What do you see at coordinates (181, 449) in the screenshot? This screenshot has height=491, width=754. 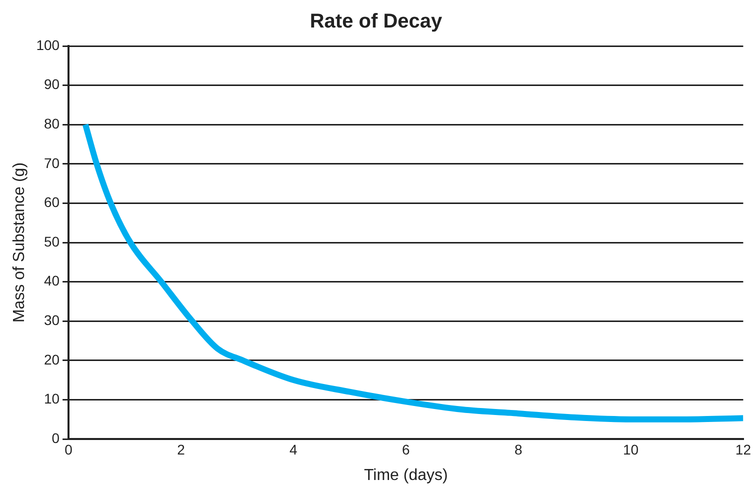 I see `x-tick-label: 2` at bounding box center [181, 449].